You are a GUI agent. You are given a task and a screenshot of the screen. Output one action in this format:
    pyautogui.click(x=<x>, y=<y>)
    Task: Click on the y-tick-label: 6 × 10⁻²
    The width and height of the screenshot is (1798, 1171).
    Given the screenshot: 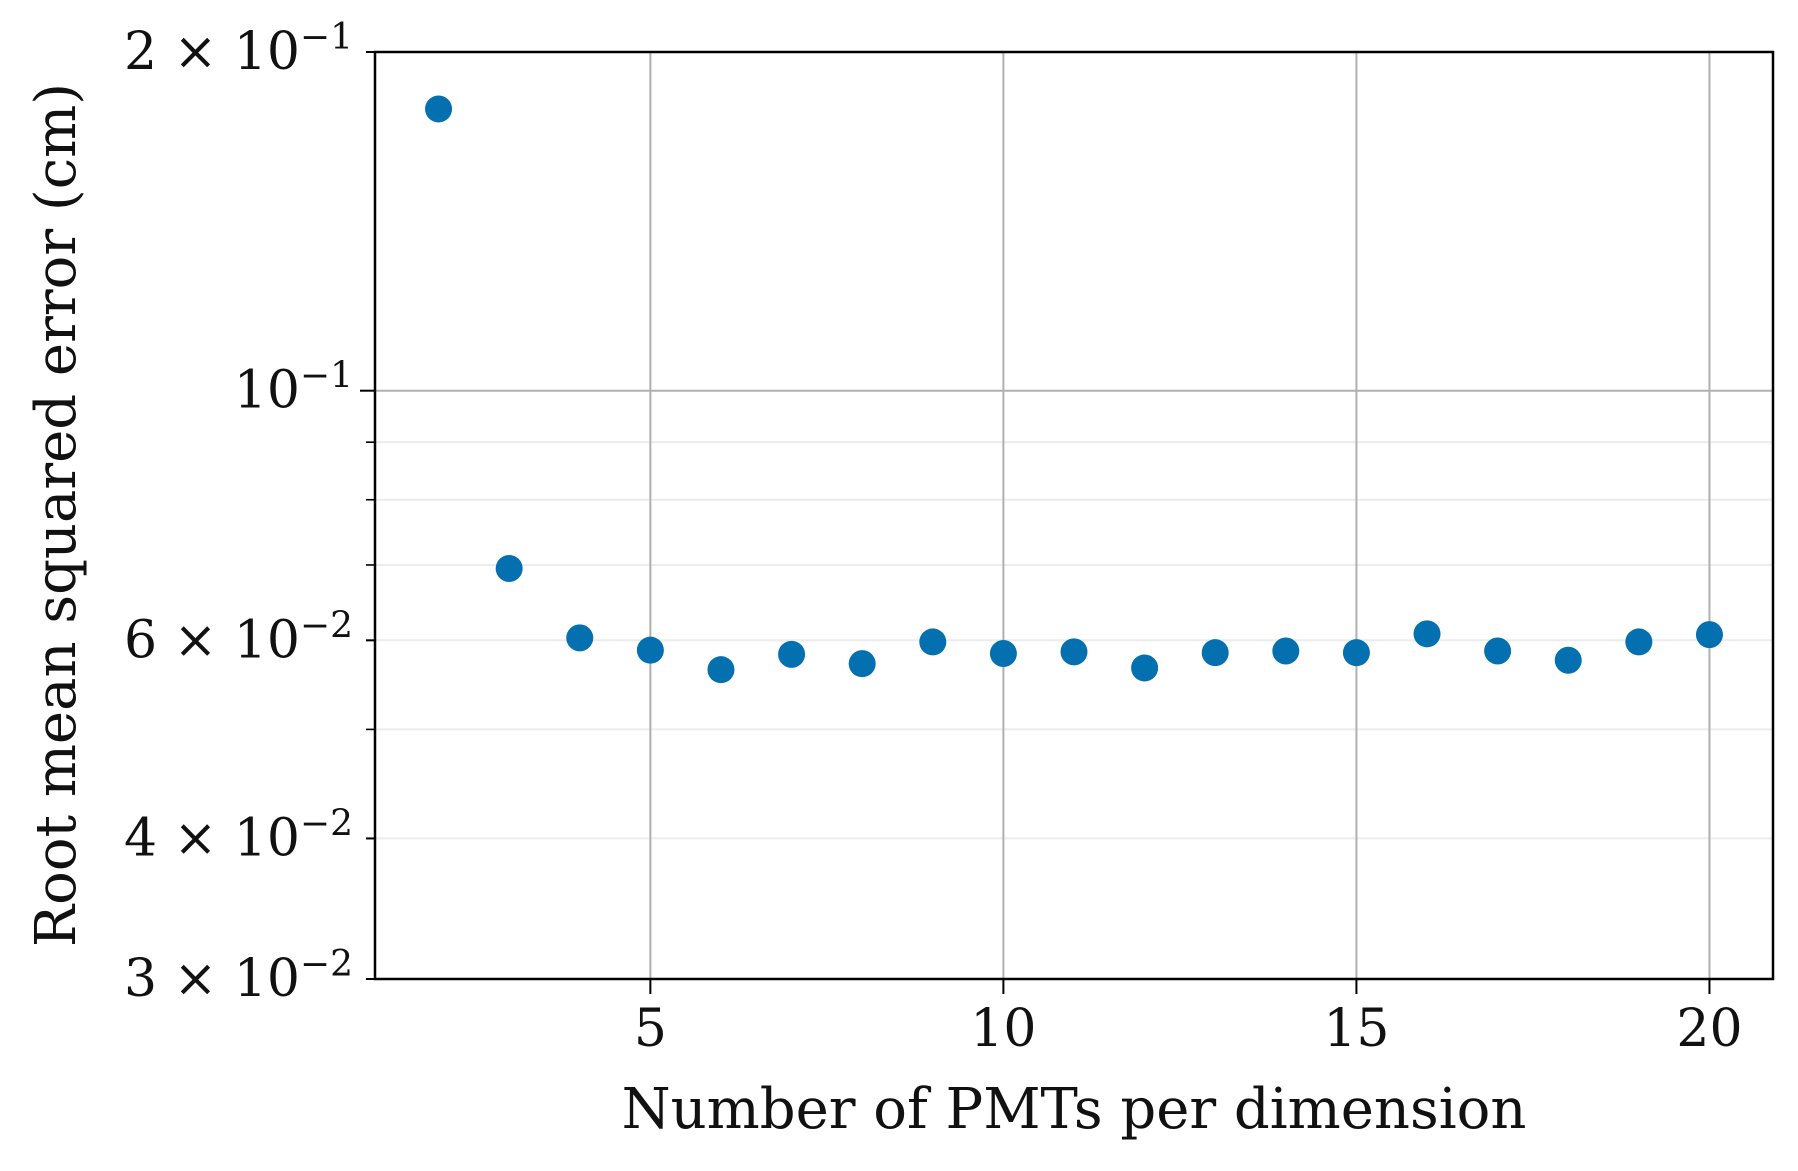 What is the action you would take?
    pyautogui.click(x=238, y=638)
    